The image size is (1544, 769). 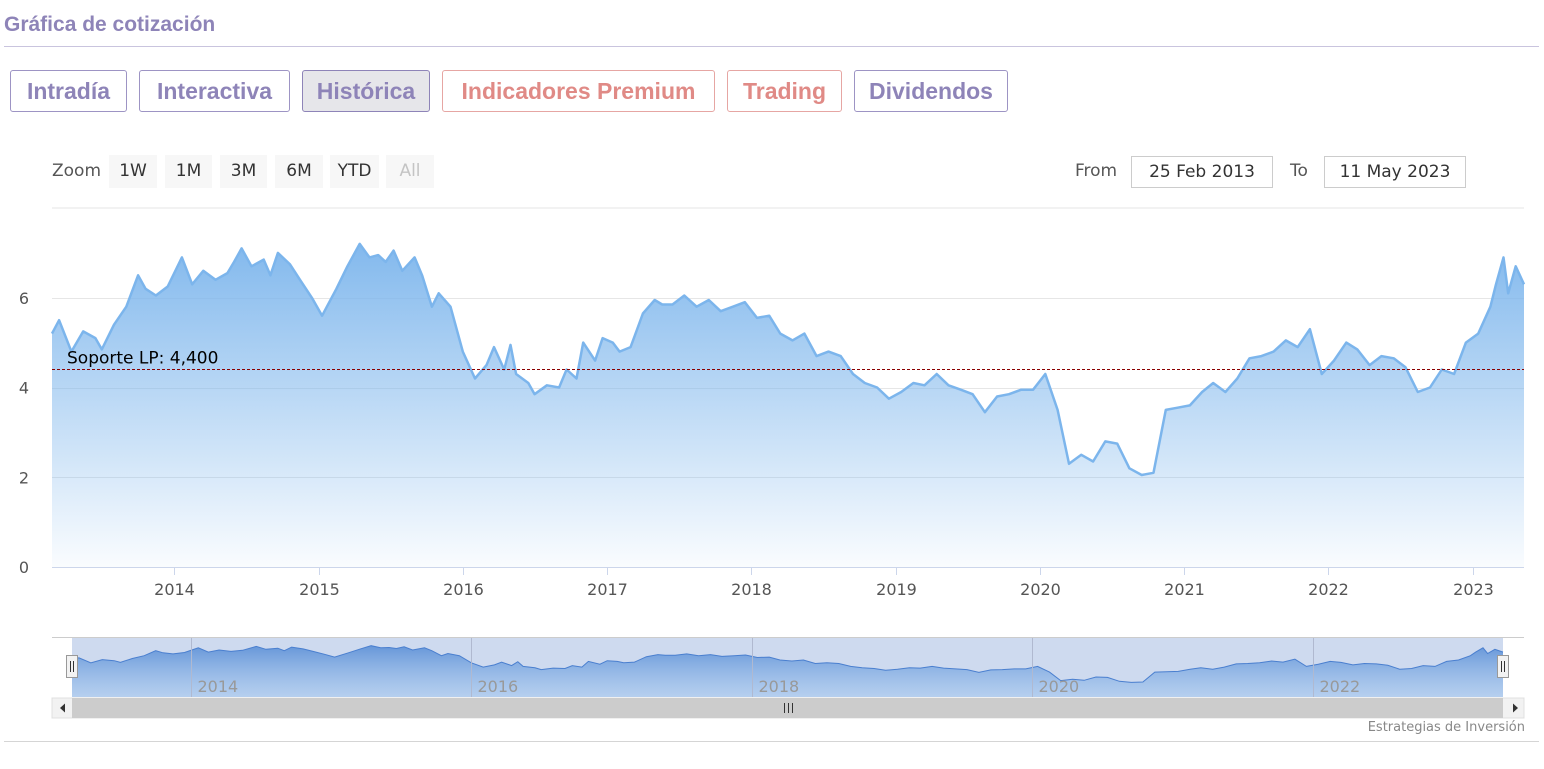 I want to click on navigator-right-handle, so click(x=1503, y=666).